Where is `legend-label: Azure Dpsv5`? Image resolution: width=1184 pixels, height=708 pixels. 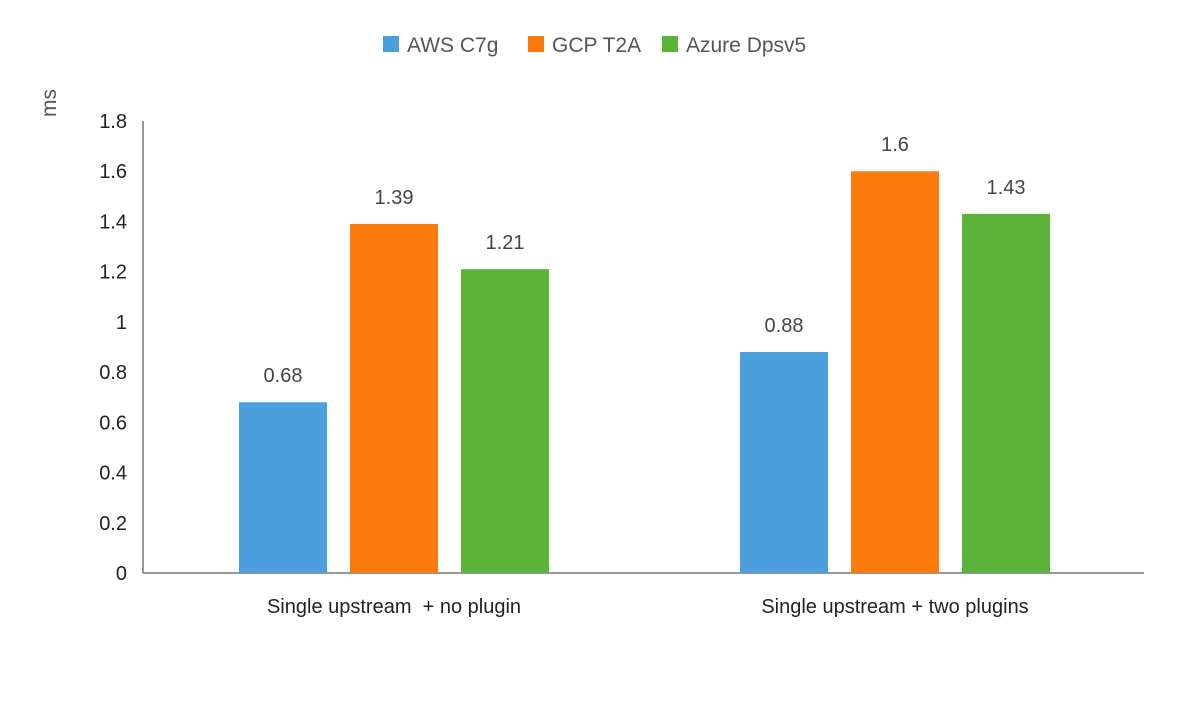 legend-label: Azure Dpsv5 is located at coordinates (746, 45).